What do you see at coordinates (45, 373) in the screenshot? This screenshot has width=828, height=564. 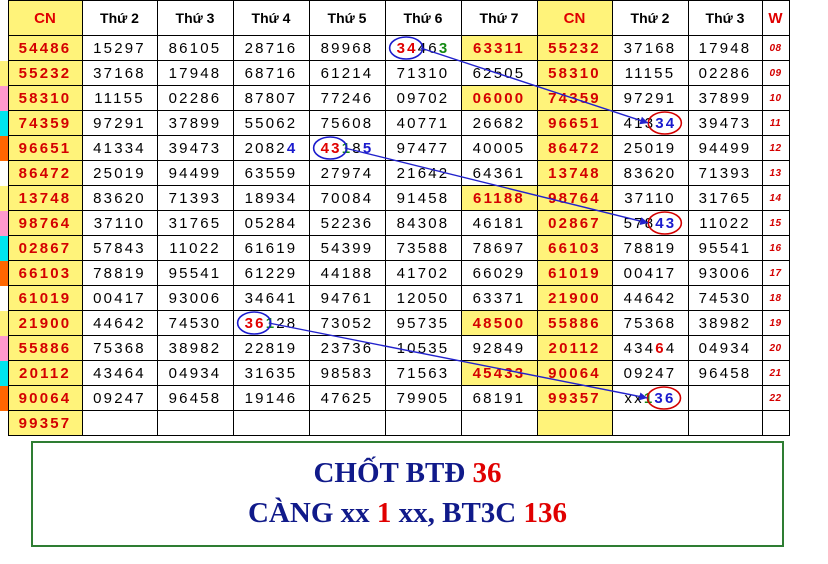 I see `cell-cn: 20112` at bounding box center [45, 373].